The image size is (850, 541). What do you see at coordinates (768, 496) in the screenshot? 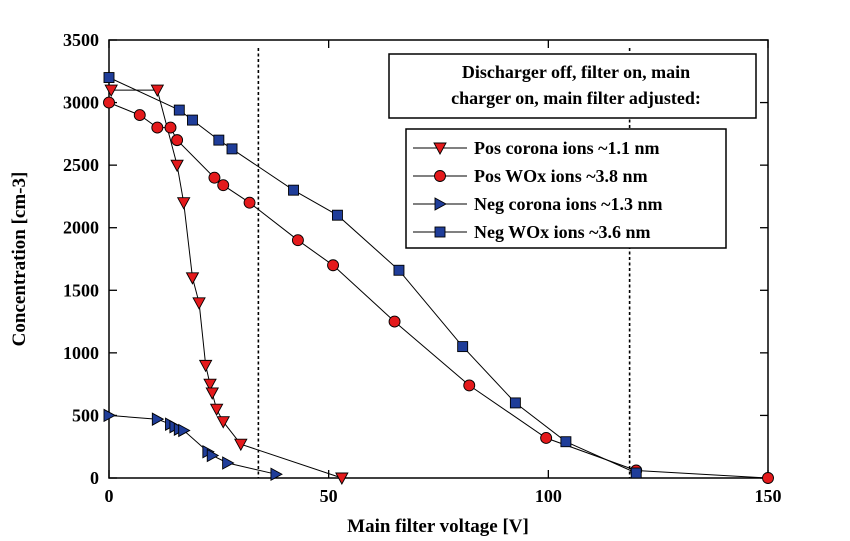
I see `x-tick-label: 150` at bounding box center [768, 496].